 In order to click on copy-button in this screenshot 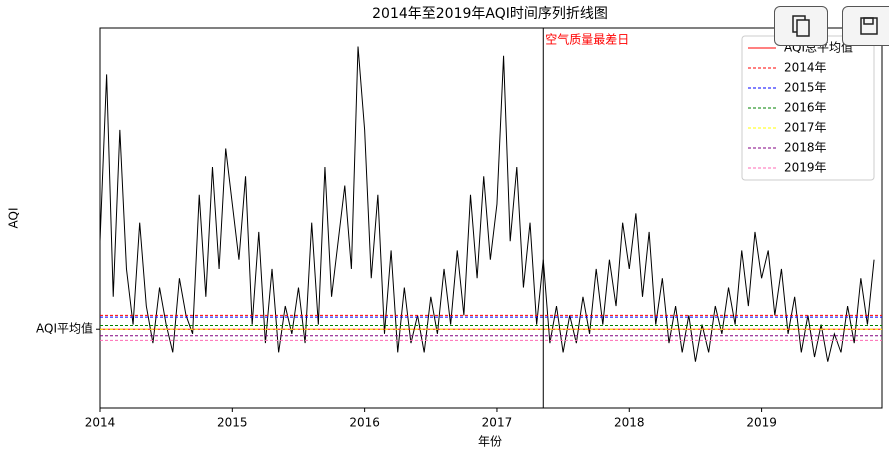, I will do `click(801, 26)`.